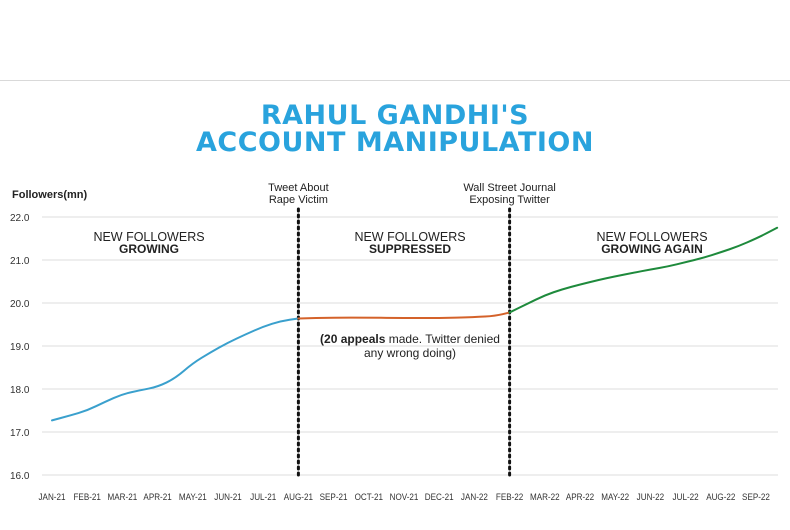  I want to click on x-tick-label: SEP-22, so click(756, 497).